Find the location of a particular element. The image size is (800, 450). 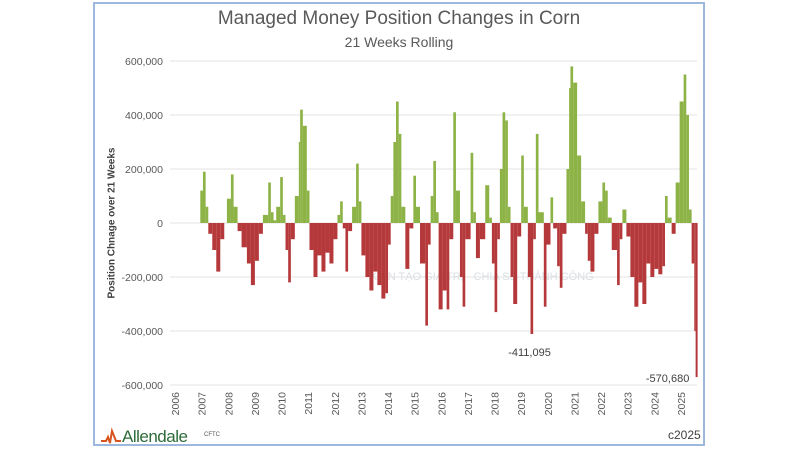

x-tick-label: 2008 is located at coordinates (229, 404).